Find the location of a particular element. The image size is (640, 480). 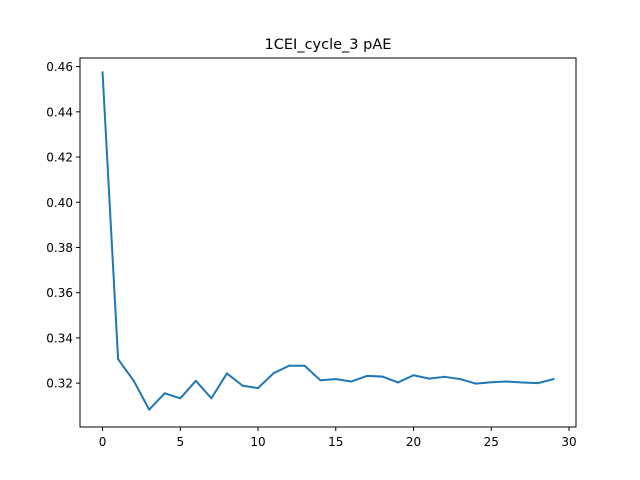

x-tick-label: 5 is located at coordinates (180, 442).